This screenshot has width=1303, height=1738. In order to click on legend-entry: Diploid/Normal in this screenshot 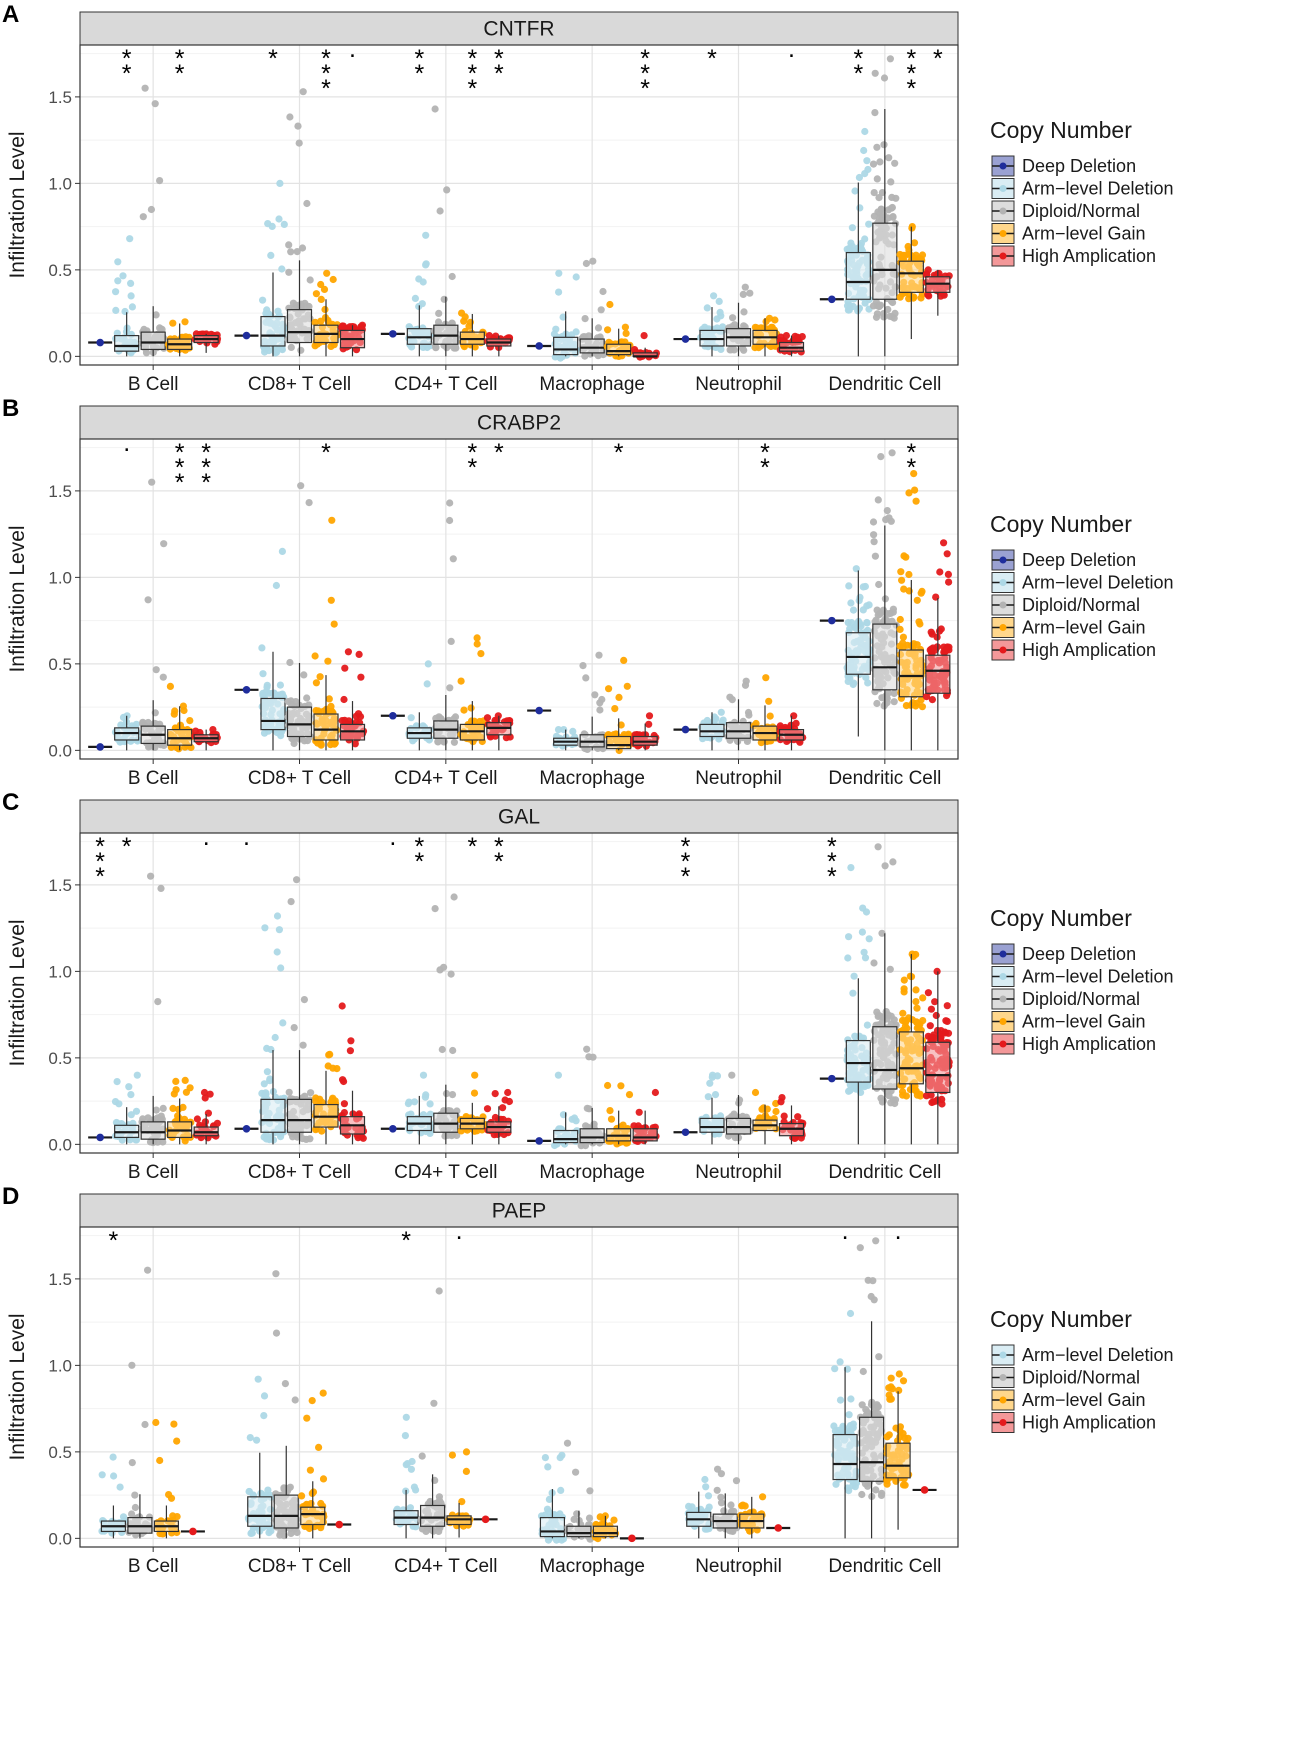, I will do `click(1081, 999)`.